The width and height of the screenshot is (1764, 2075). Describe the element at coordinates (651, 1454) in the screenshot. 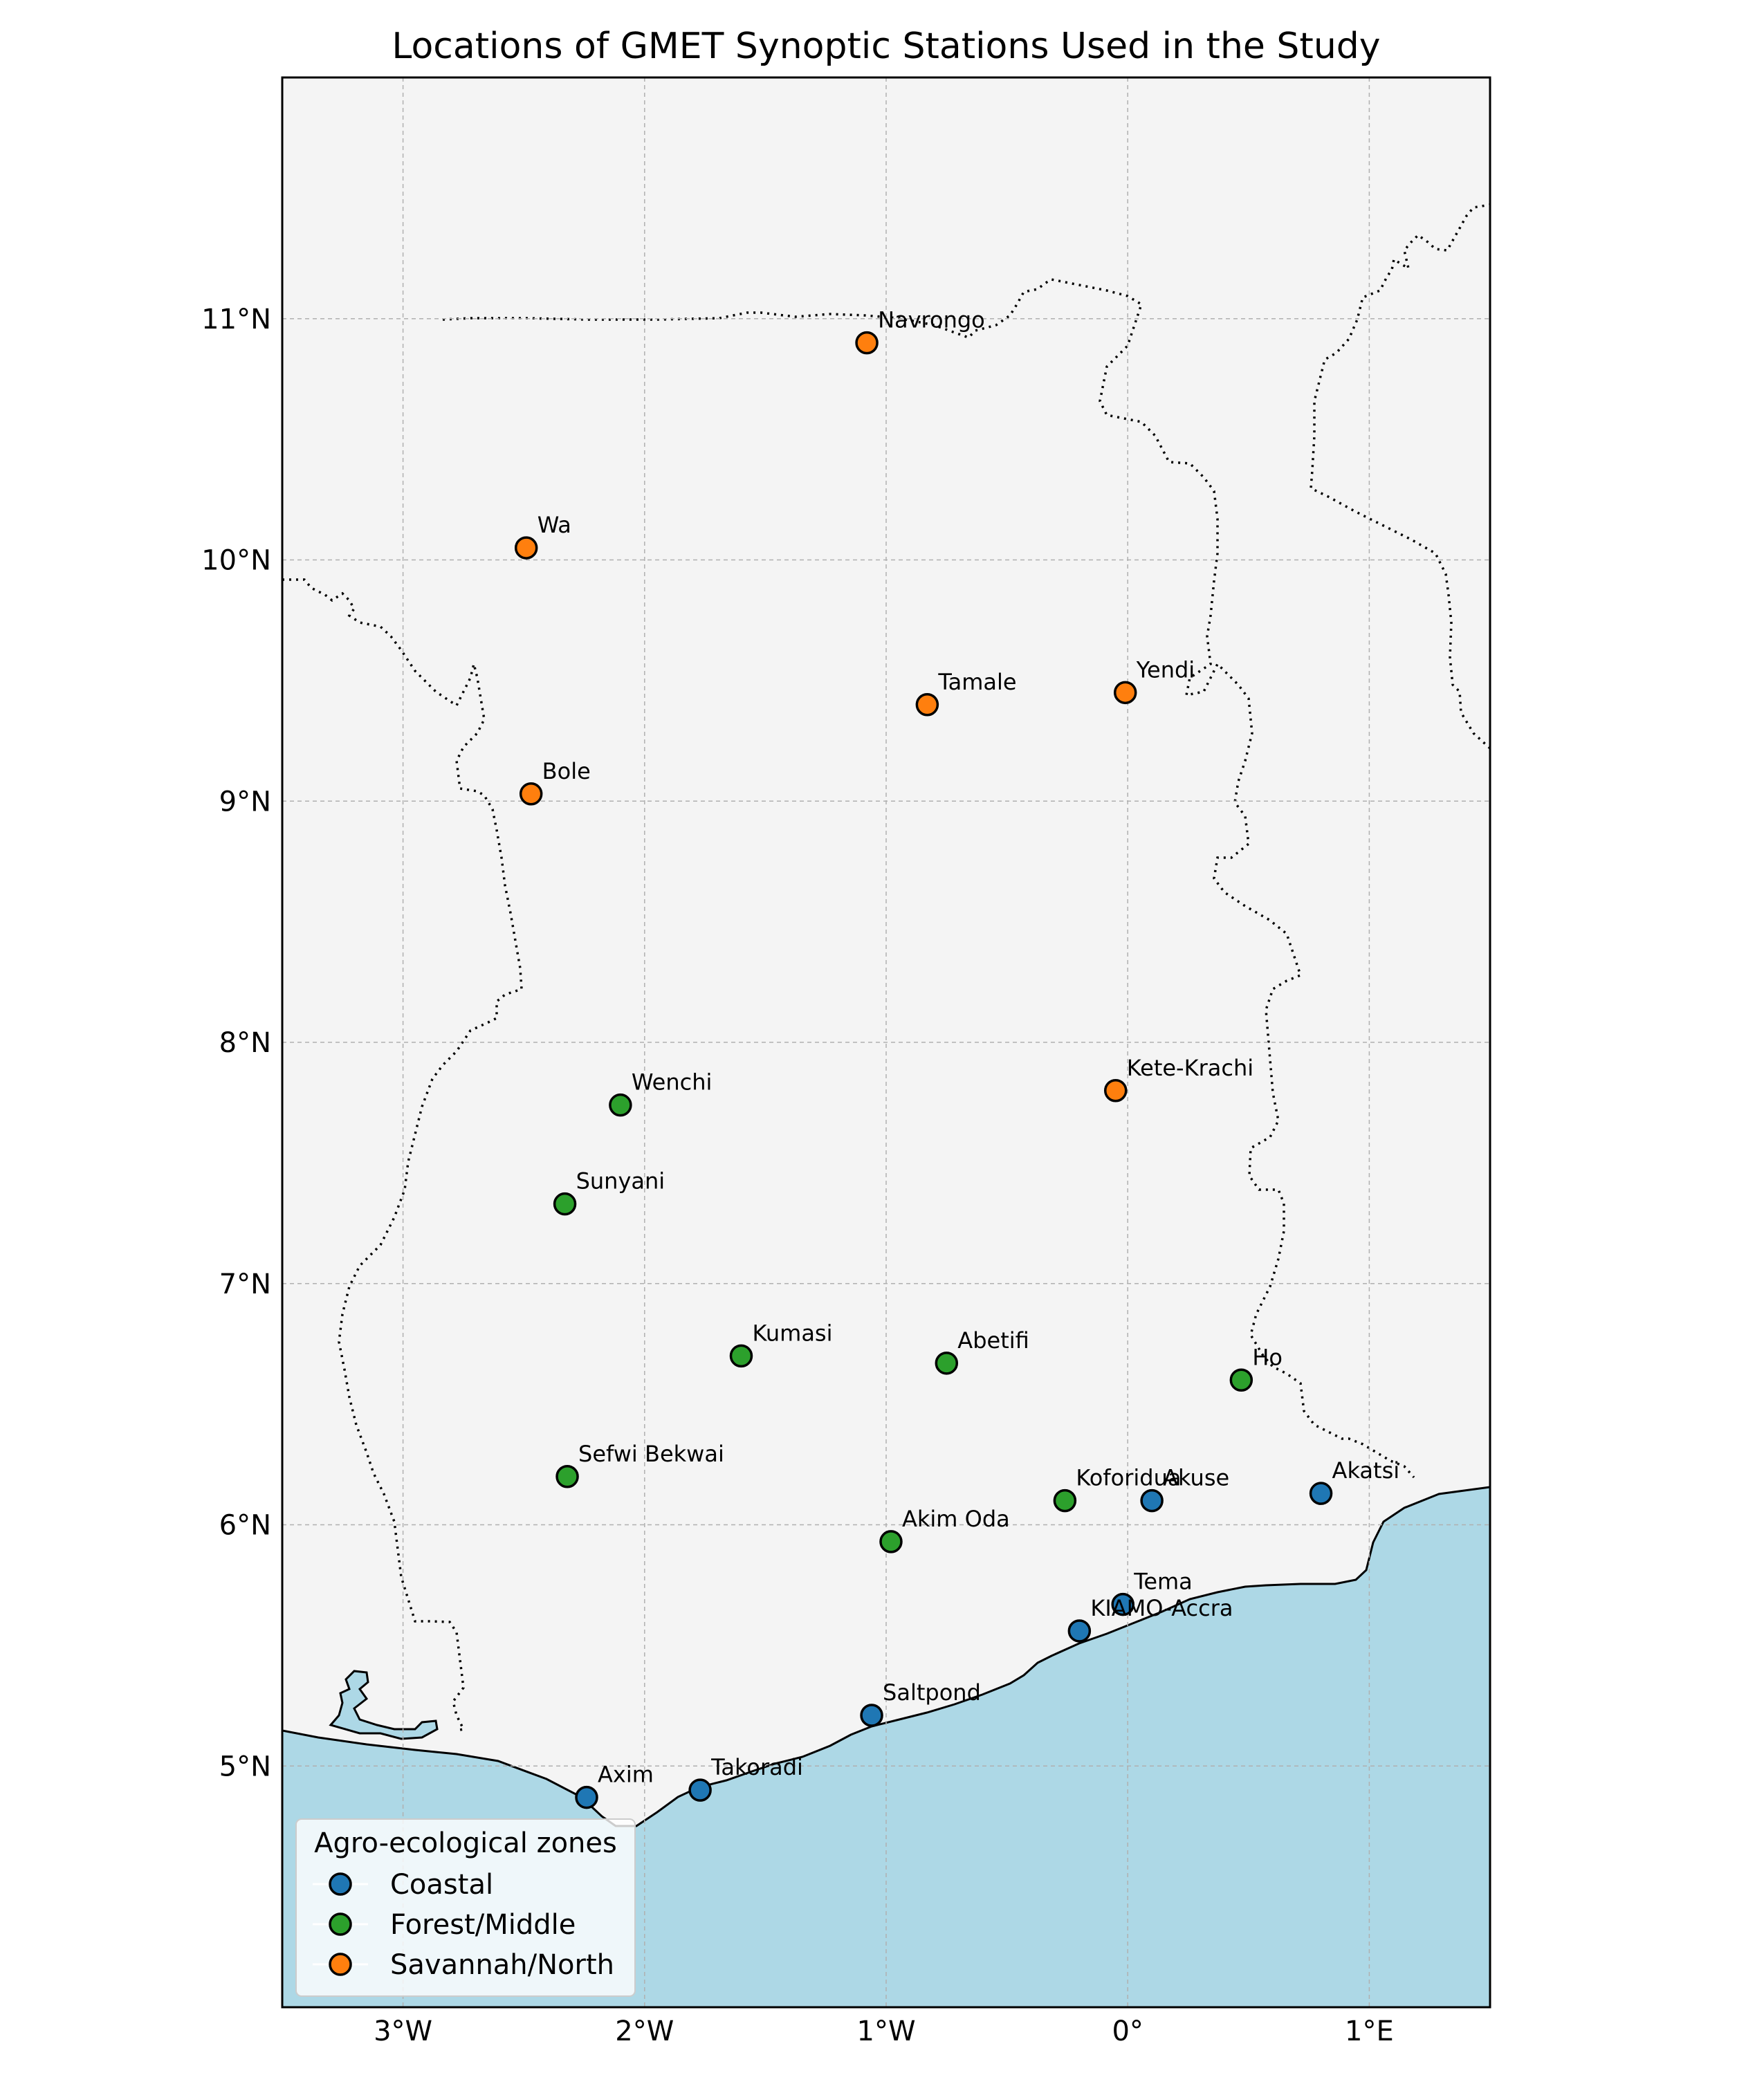

I see `station-label: Sefwi Bekwai` at that location.